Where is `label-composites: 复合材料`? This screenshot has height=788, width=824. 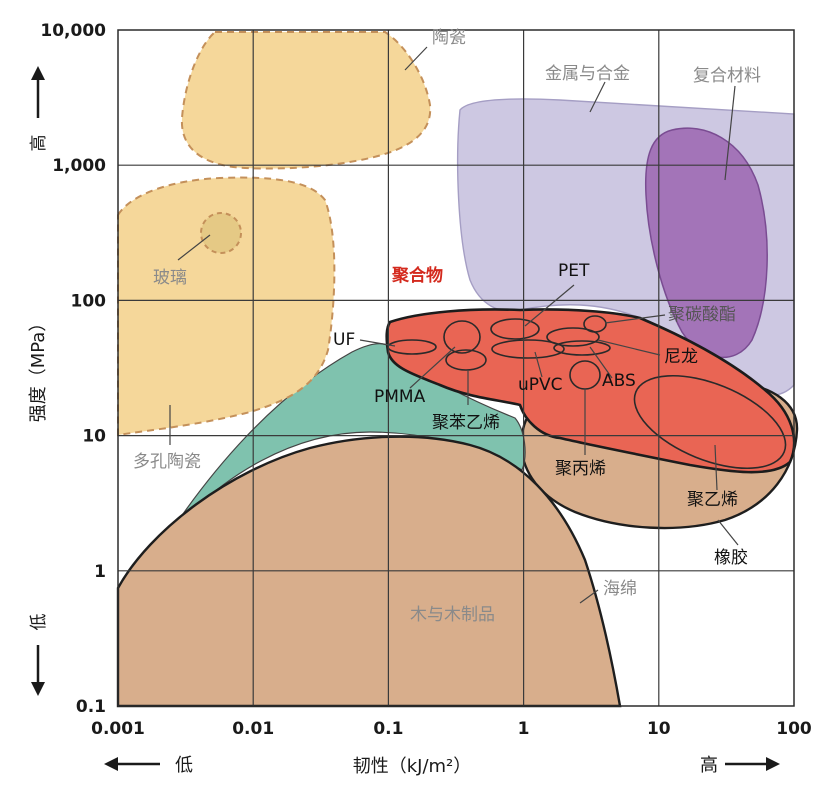
label-composites: 复合材料 is located at coordinates (727, 76).